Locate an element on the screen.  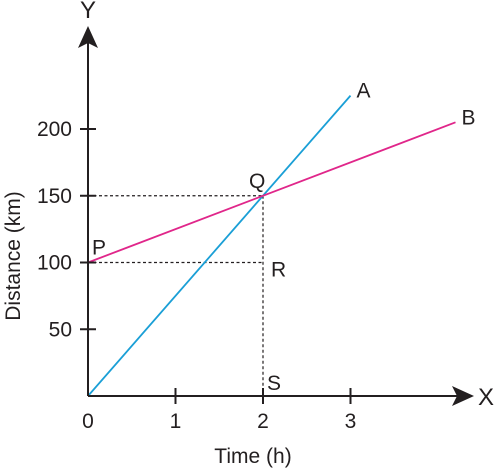
y-tick-label-150: 150 is located at coordinates (54, 196).